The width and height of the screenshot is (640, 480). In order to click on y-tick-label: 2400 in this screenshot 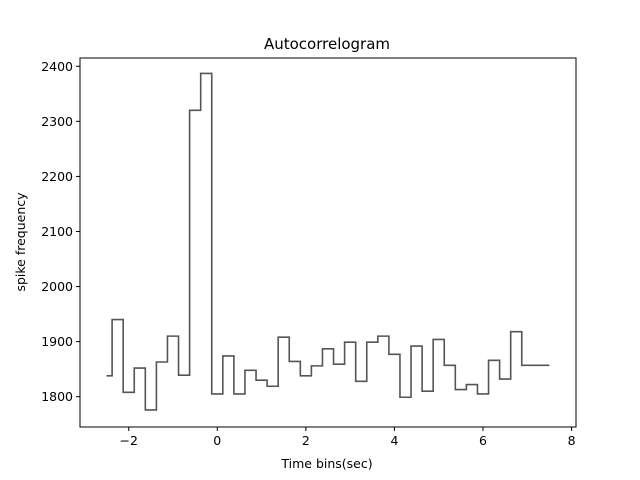, I will do `click(57, 66)`.